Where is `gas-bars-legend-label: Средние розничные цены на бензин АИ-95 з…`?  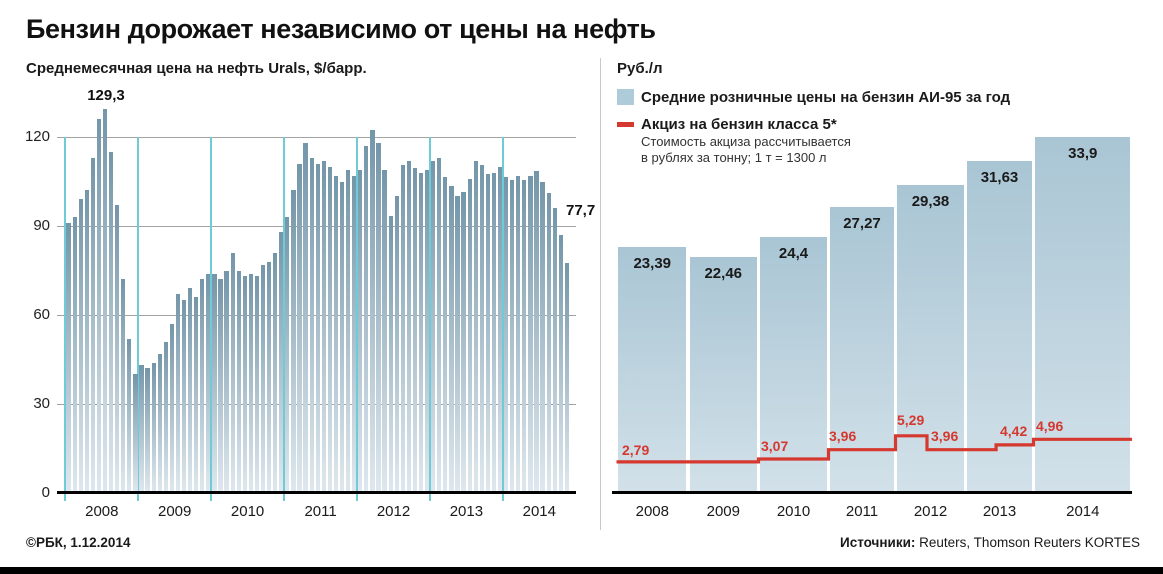
gas-bars-legend-label: Средние розничные цены на бензин АИ-95 з… is located at coordinates (826, 97).